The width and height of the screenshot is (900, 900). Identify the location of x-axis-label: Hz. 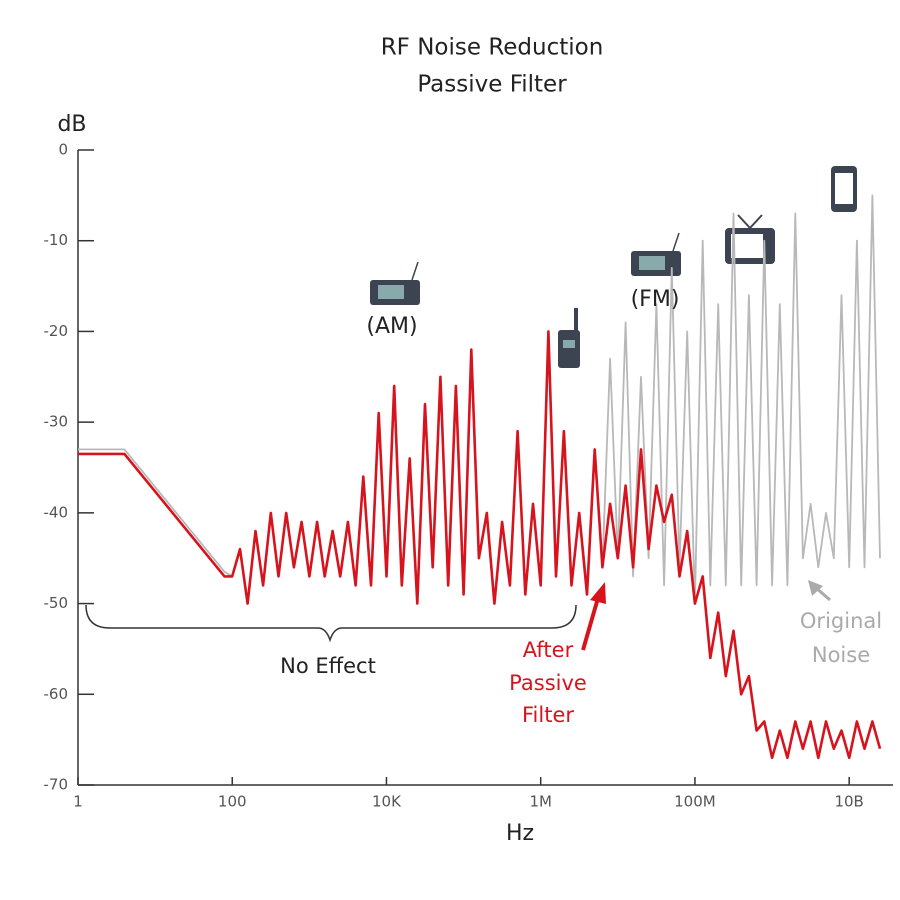
(520, 833).